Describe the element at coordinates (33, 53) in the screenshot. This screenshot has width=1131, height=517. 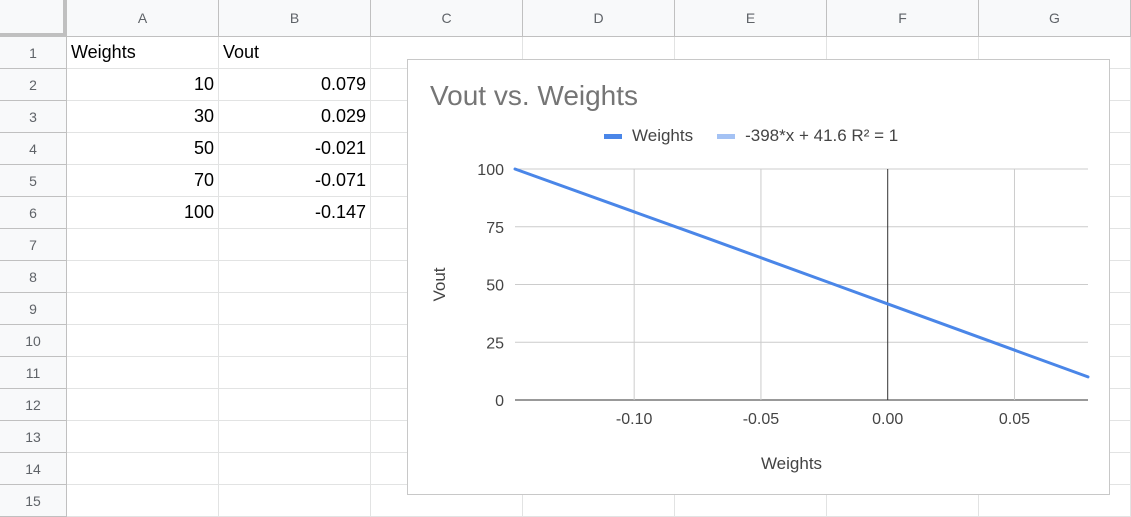
I see `row-header-1: 1` at that location.